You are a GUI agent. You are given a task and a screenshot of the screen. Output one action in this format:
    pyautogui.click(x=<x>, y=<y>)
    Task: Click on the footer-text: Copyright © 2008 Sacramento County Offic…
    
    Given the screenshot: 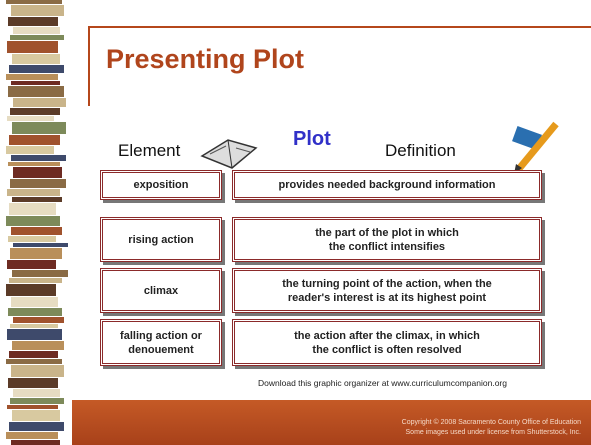 What is the action you would take?
    pyautogui.click(x=491, y=428)
    